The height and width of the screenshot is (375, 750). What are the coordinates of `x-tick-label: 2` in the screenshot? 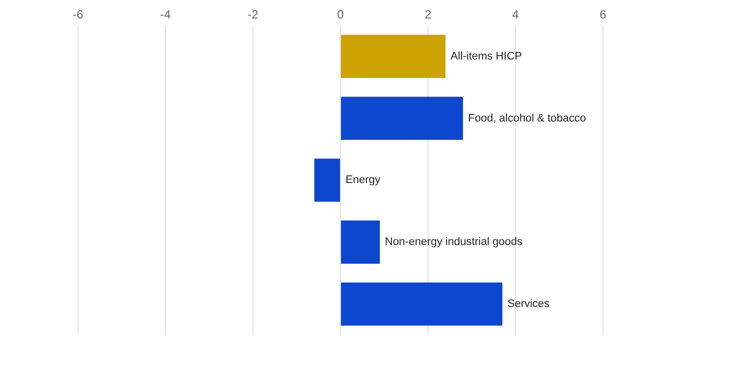 It's located at (428, 15).